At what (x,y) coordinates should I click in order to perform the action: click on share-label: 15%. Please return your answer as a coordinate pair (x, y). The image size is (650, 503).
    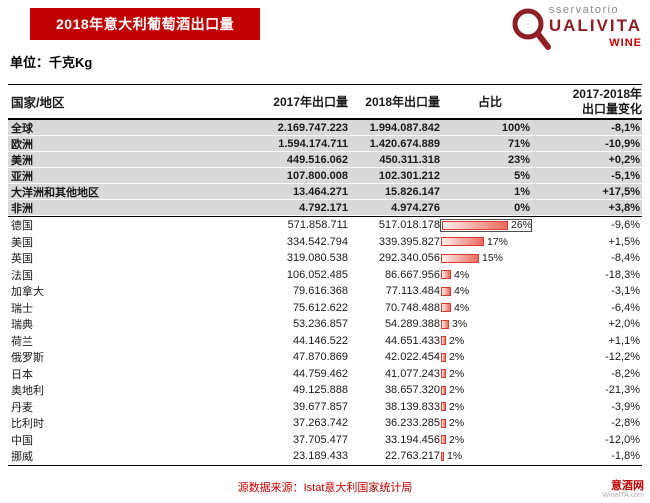
    Looking at the image, I should click on (493, 258).